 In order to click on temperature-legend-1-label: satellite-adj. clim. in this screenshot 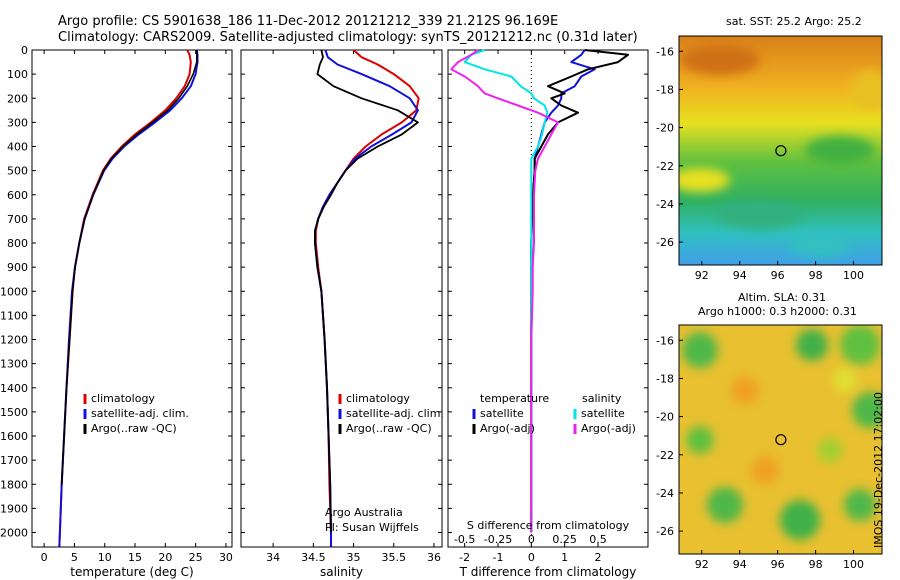, I will do `click(140, 413)`.